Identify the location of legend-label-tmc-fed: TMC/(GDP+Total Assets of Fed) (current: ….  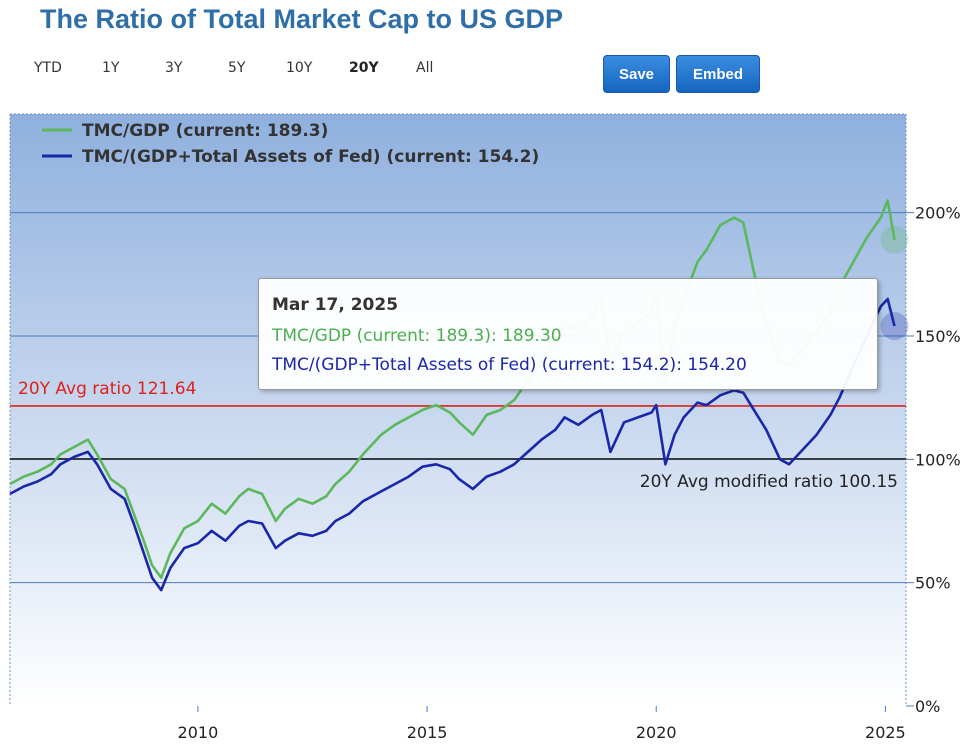
(310, 157).